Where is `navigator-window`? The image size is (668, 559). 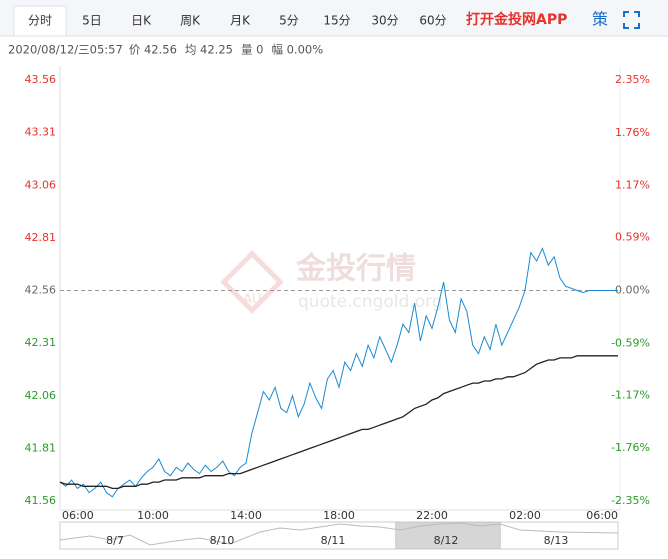
navigator-window is located at coordinates (448, 535).